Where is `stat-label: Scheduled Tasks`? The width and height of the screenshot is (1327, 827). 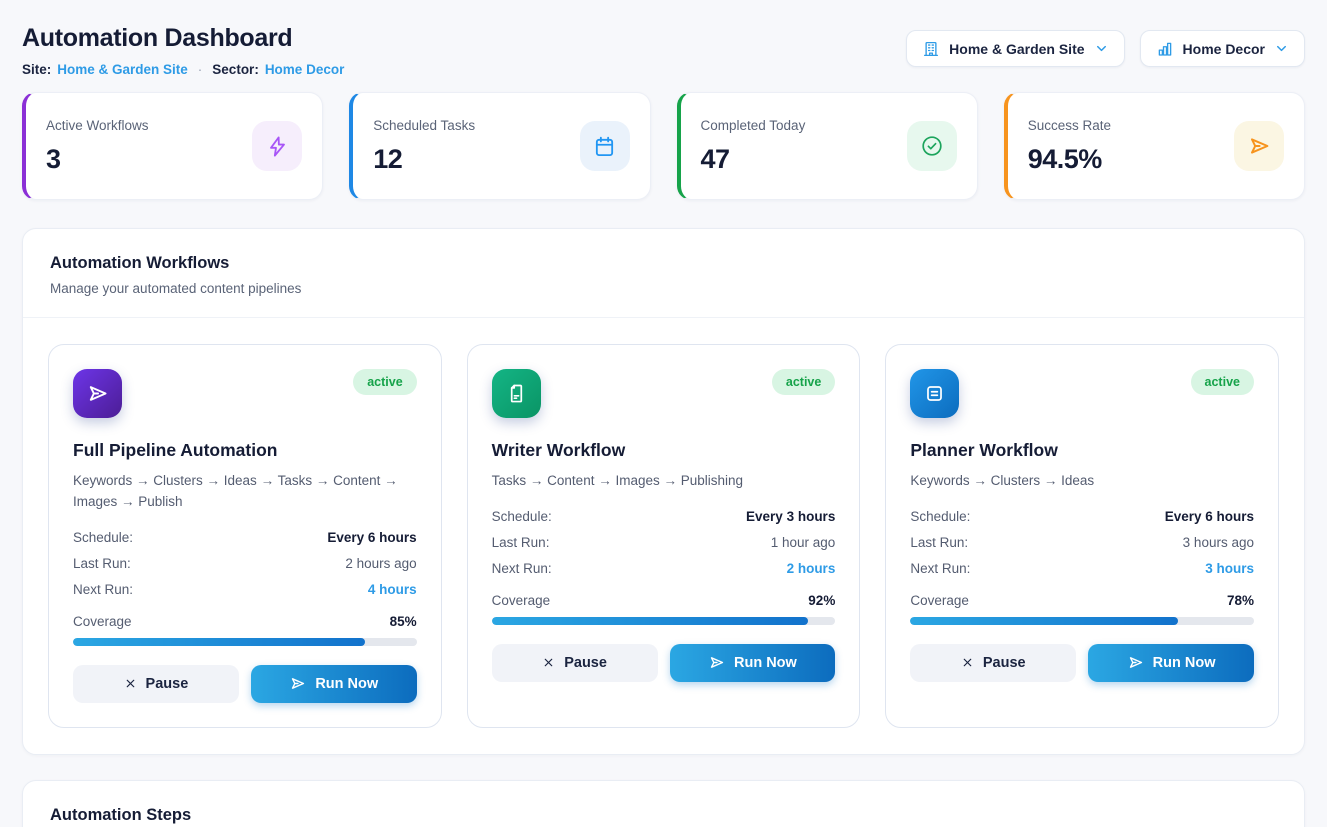
stat-label: Scheduled Tasks is located at coordinates (424, 125).